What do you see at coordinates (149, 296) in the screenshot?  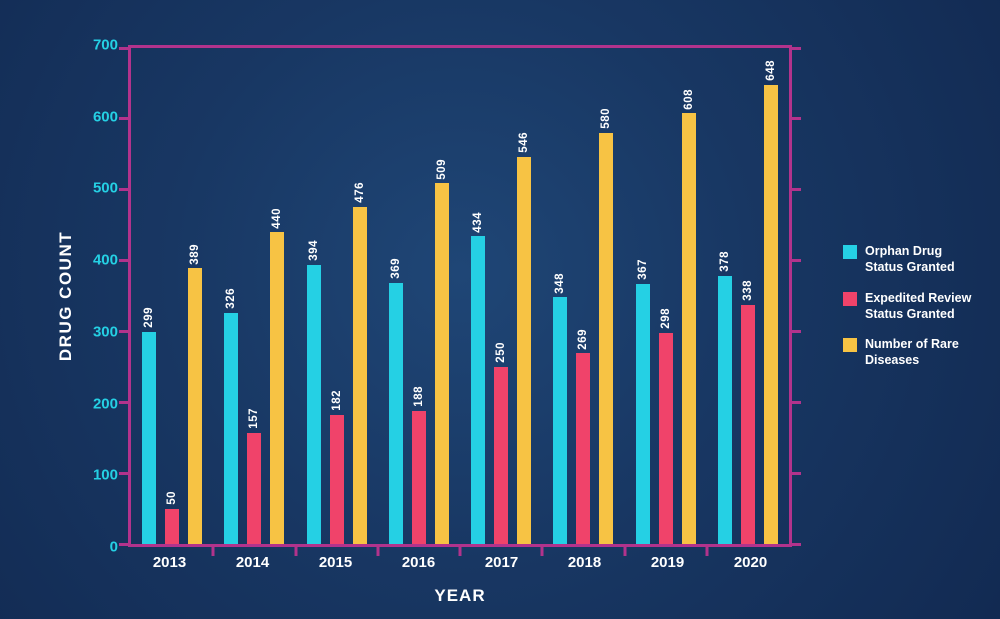 I see `bar-unit: 299` at bounding box center [149, 296].